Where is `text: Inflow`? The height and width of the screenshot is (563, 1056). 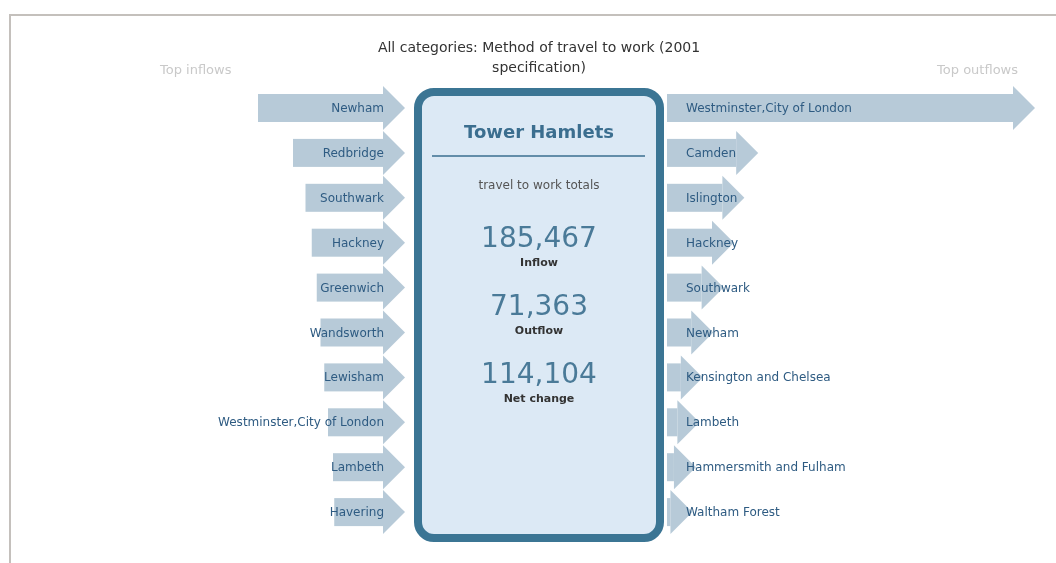
text: Inflow is located at coordinates (539, 262).